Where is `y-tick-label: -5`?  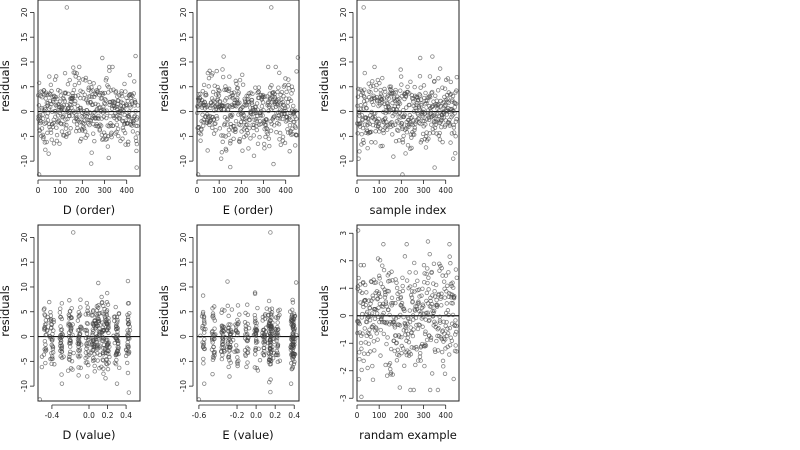
y-tick-label: -5 is located at coordinates (183, 361).